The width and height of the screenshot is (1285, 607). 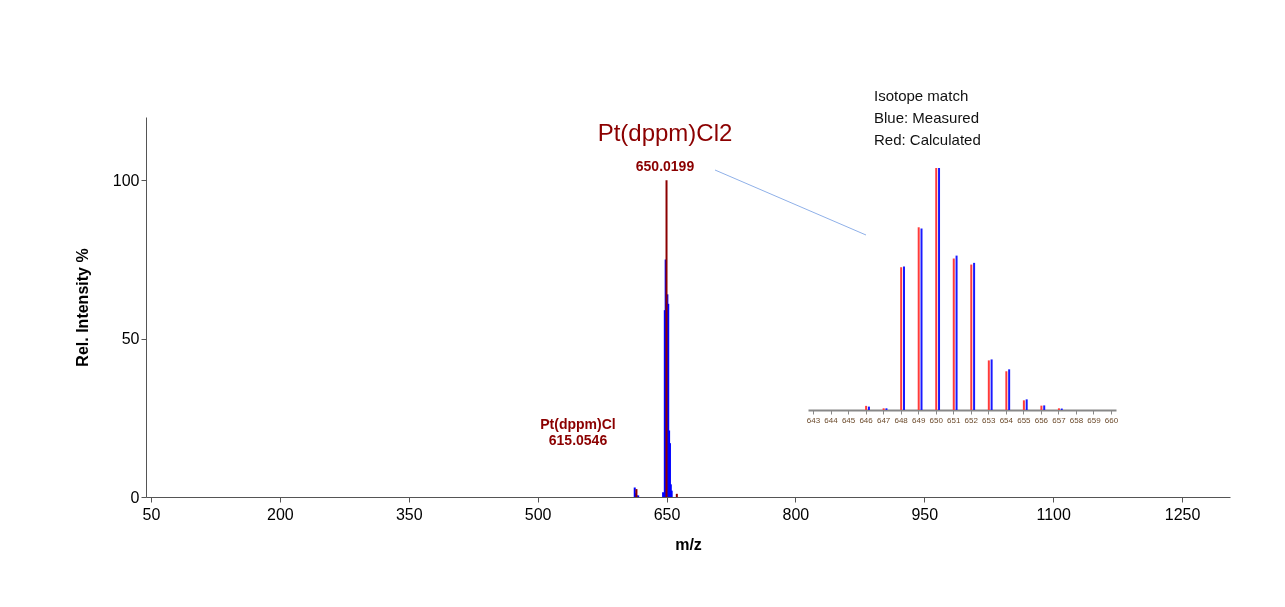 What do you see at coordinates (883, 420) in the screenshot?
I see `x-tick-label: 647` at bounding box center [883, 420].